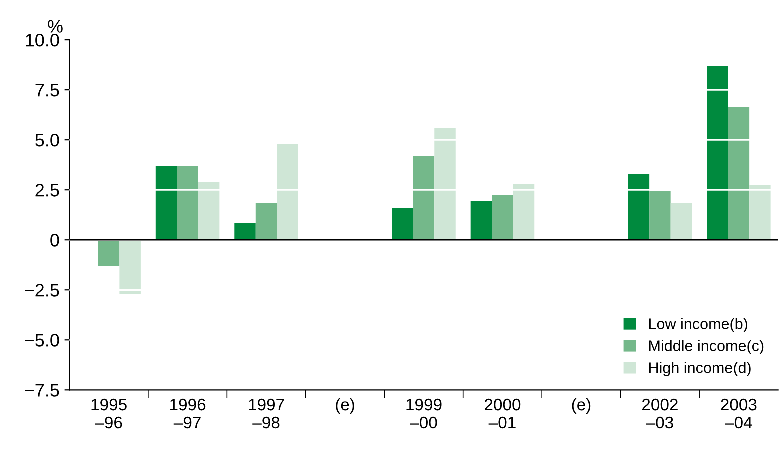 The image size is (783, 450). I want to click on x-tick-label: 1996 –97, so click(188, 413).